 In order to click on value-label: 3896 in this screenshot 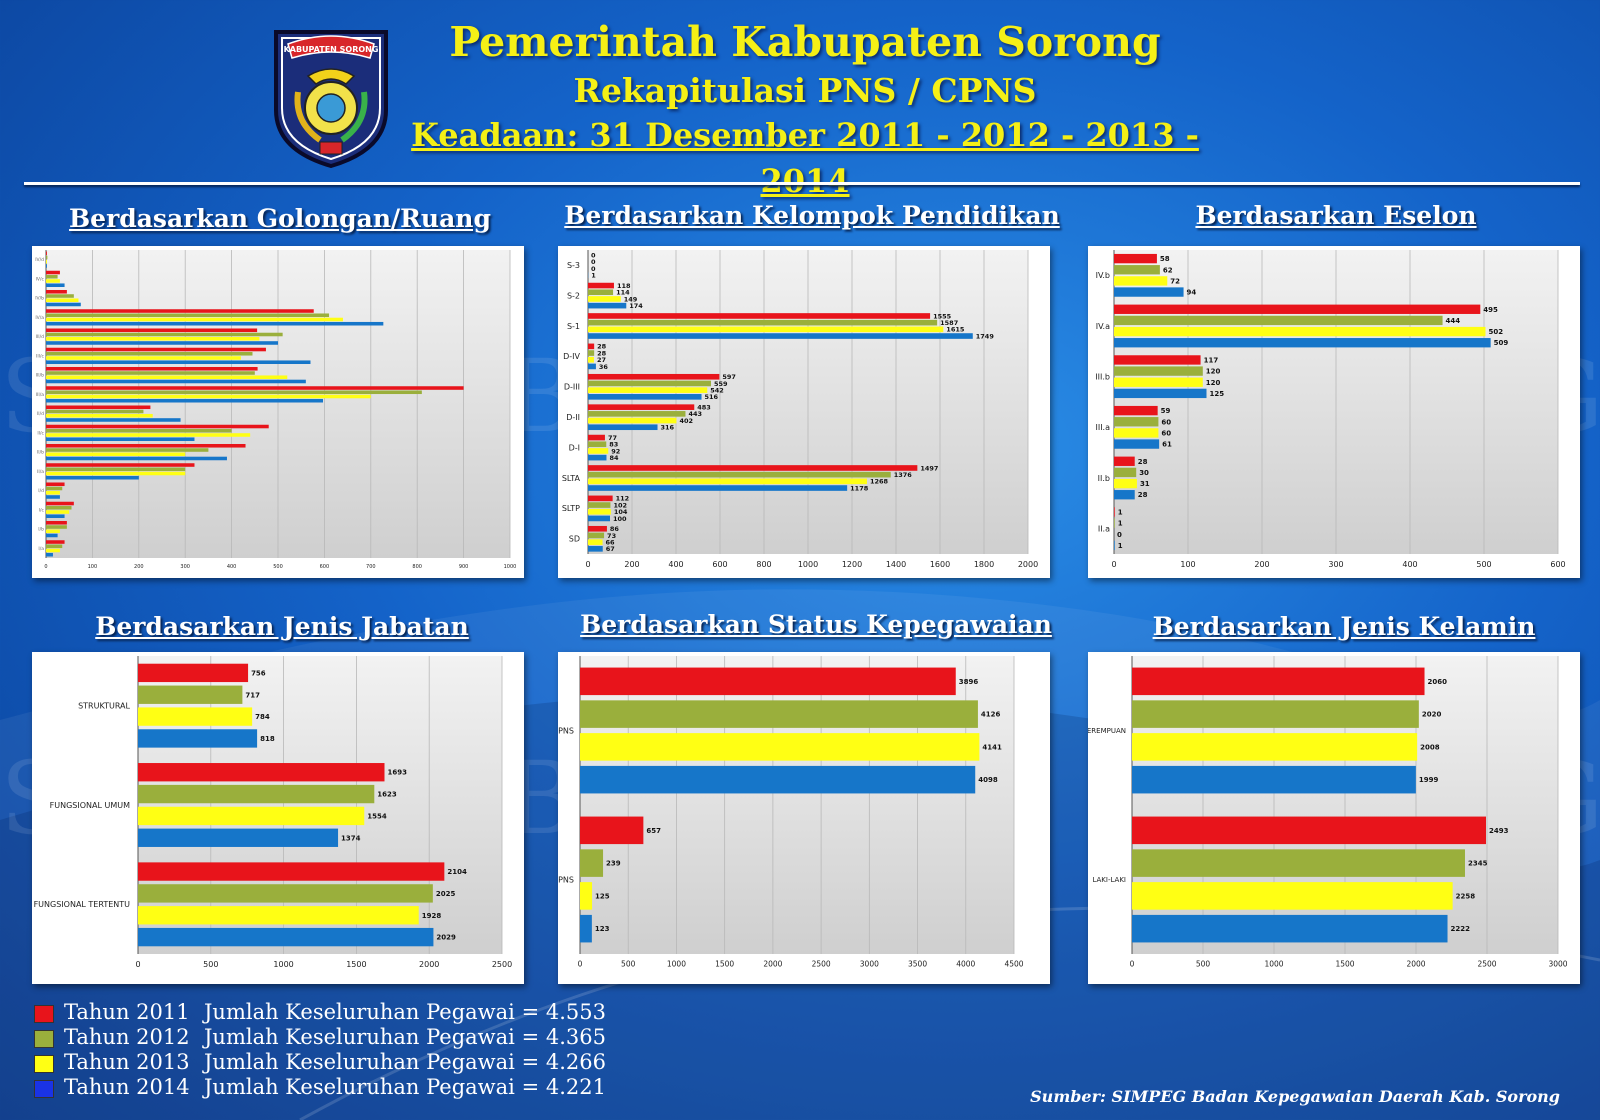, I will do `click(969, 682)`.